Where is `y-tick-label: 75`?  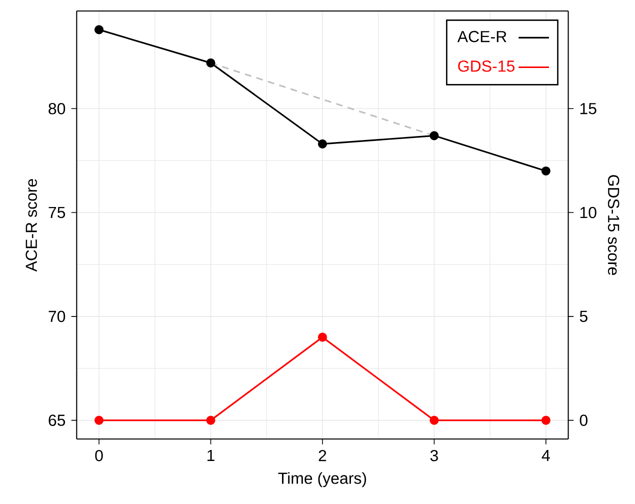 y-tick-label: 75 is located at coordinates (57, 212).